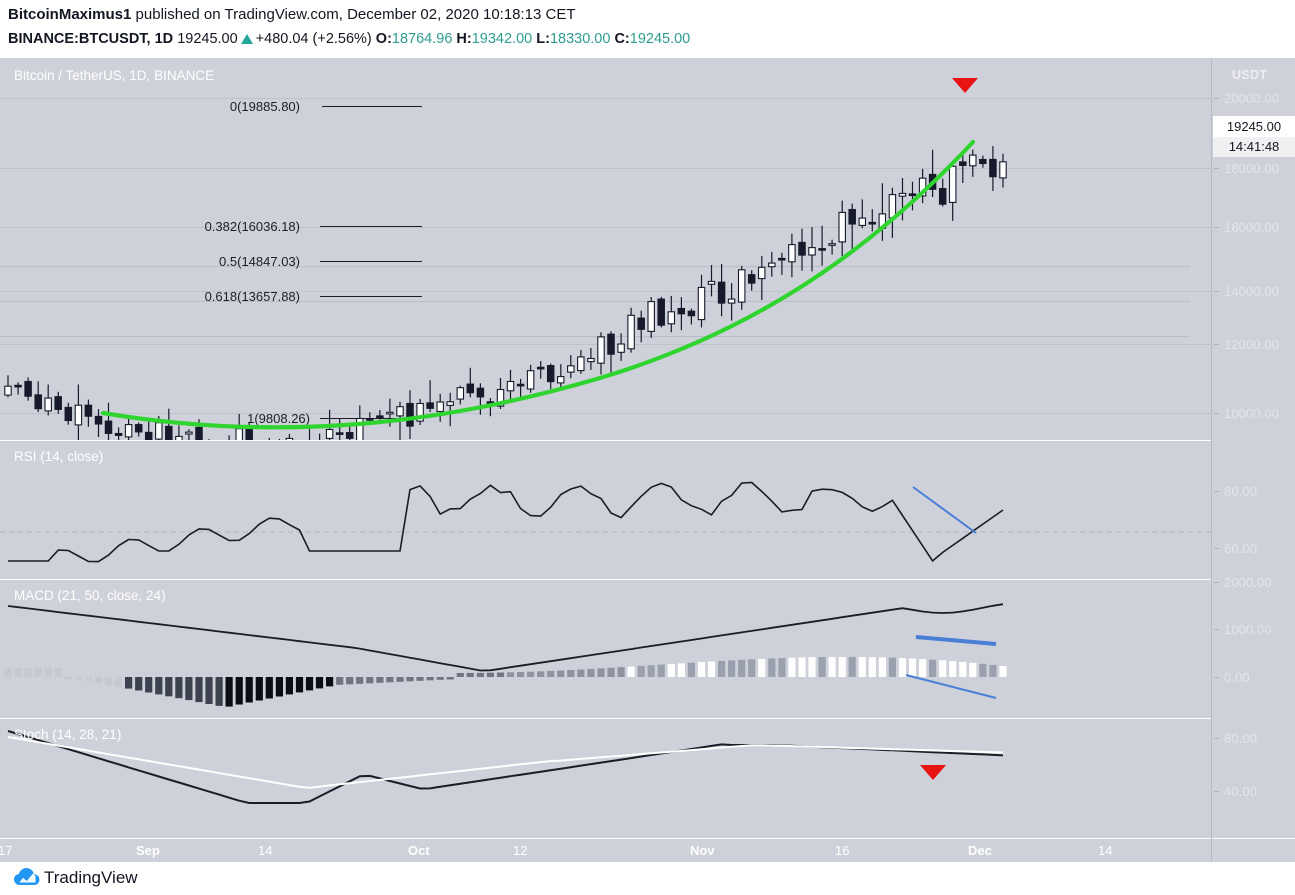 This screenshot has height=895, width=1295. What do you see at coordinates (1241, 548) in the screenshot?
I see `rsi-axis-label-60: 60.00` at bounding box center [1241, 548].